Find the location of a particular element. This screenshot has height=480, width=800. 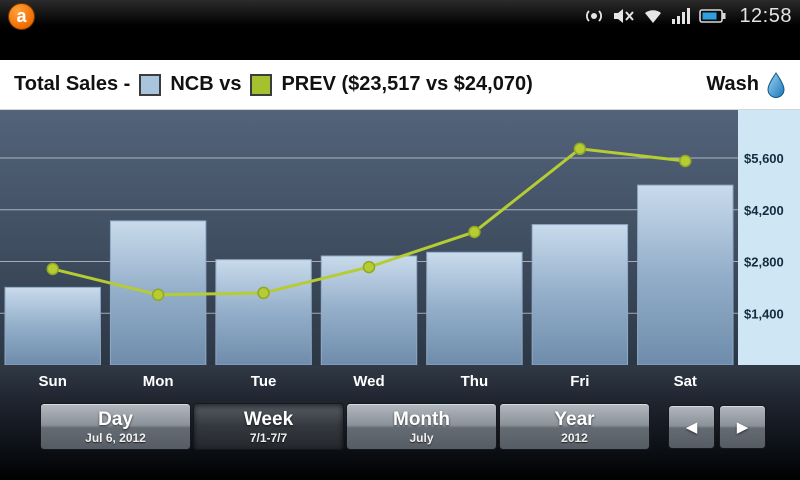

status-icons: 12:58 is located at coordinates (687, 16).